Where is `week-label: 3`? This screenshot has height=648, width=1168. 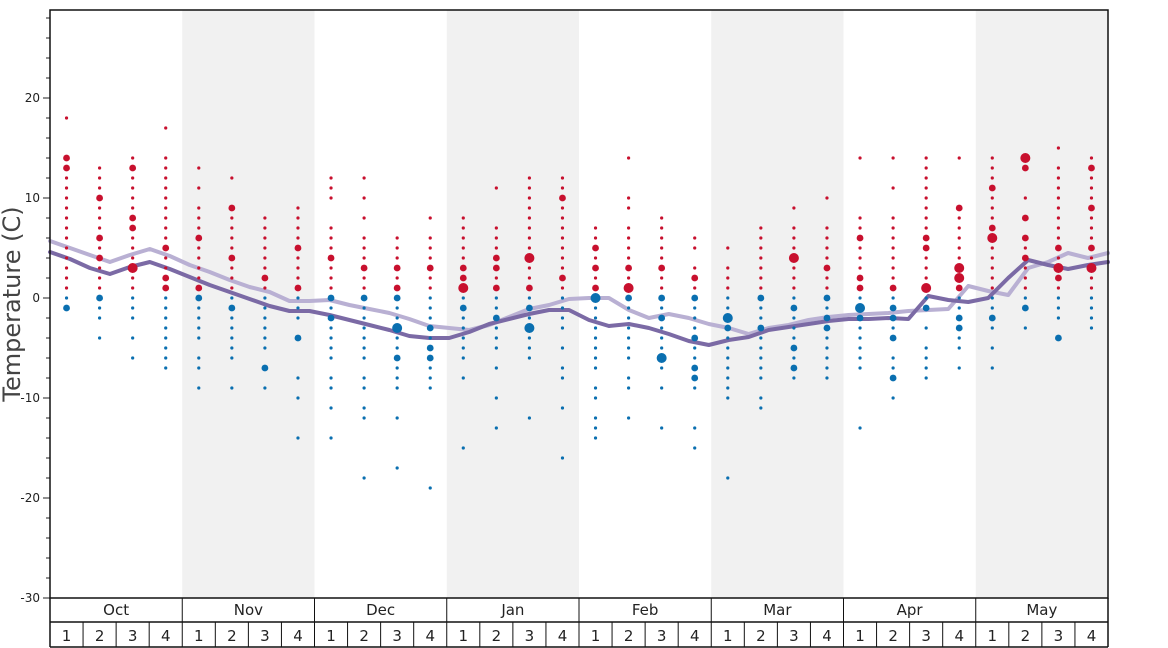
week-label: 3 is located at coordinates (662, 636).